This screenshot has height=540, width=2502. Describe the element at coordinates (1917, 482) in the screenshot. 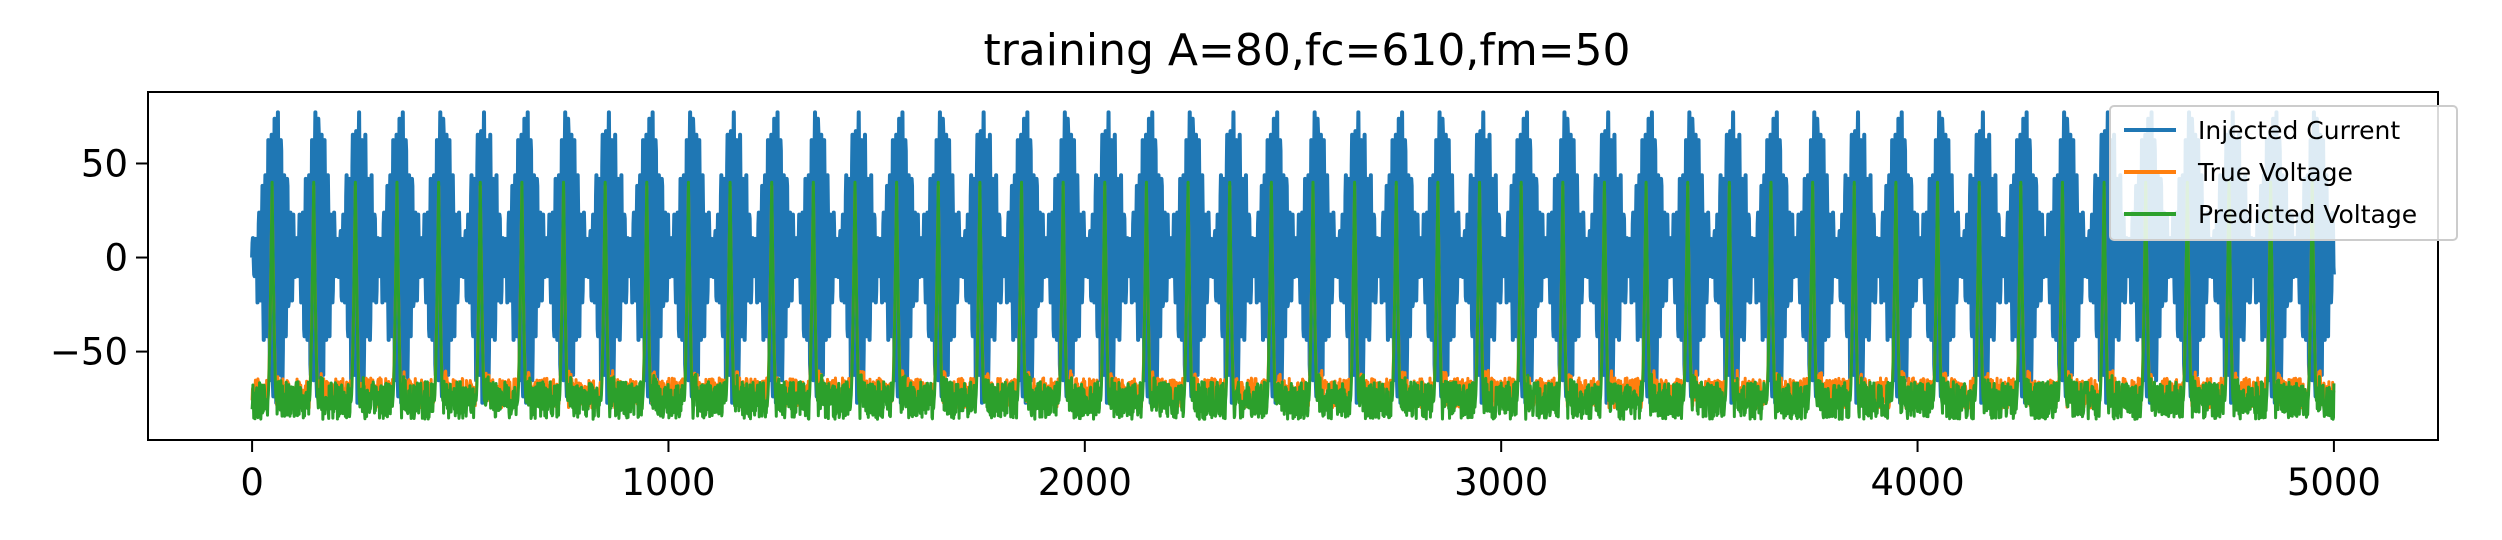

I see `x-tick-label: 4000` at that location.